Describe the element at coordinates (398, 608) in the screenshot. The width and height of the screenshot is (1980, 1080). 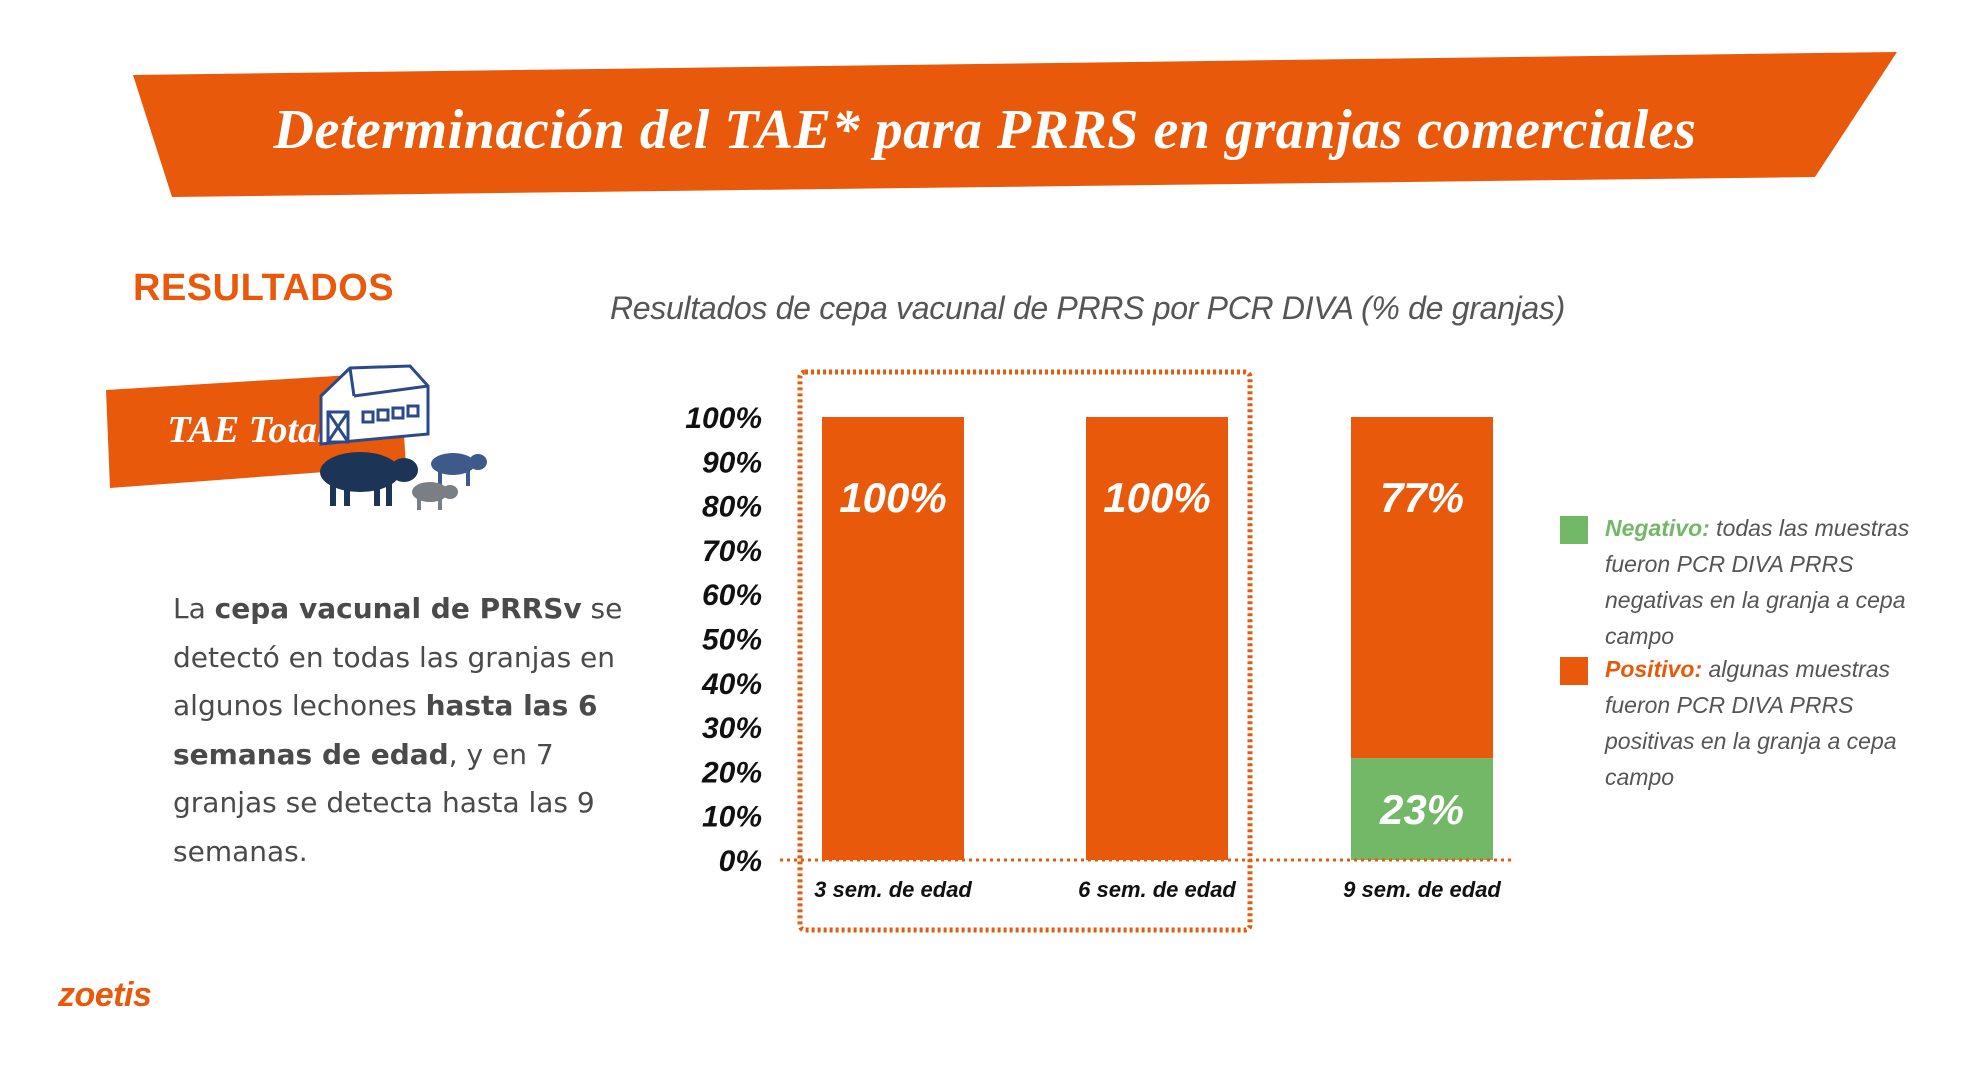
I see `body-text-part-bold: cepa vacunal de PRRSv` at that location.